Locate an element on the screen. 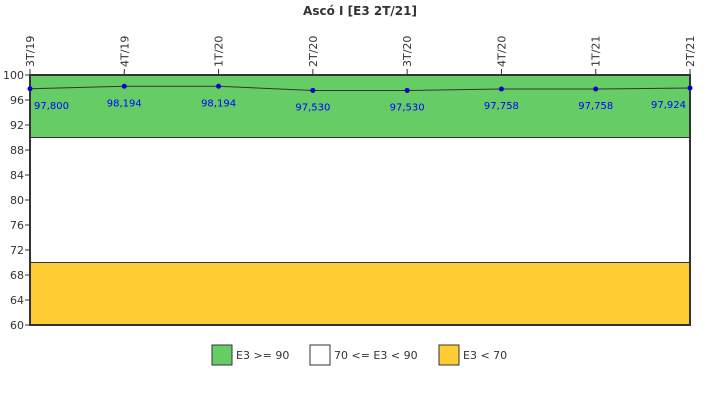  legend-label: E3 >= 90 is located at coordinates (262, 355).